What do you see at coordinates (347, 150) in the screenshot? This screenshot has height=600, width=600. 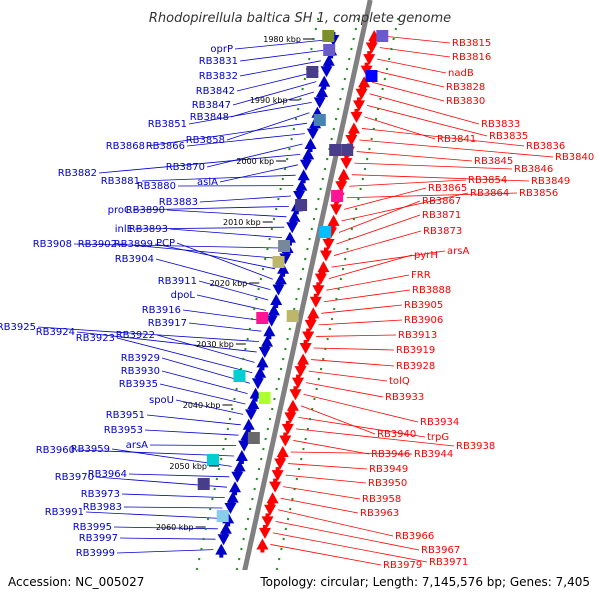 I see `gene-feature-block` at bounding box center [347, 150].